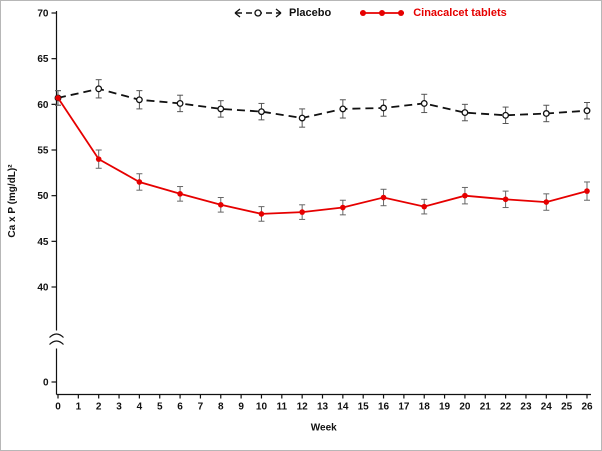 The image size is (602, 451). I want to click on x-tick-label: 22, so click(506, 407).